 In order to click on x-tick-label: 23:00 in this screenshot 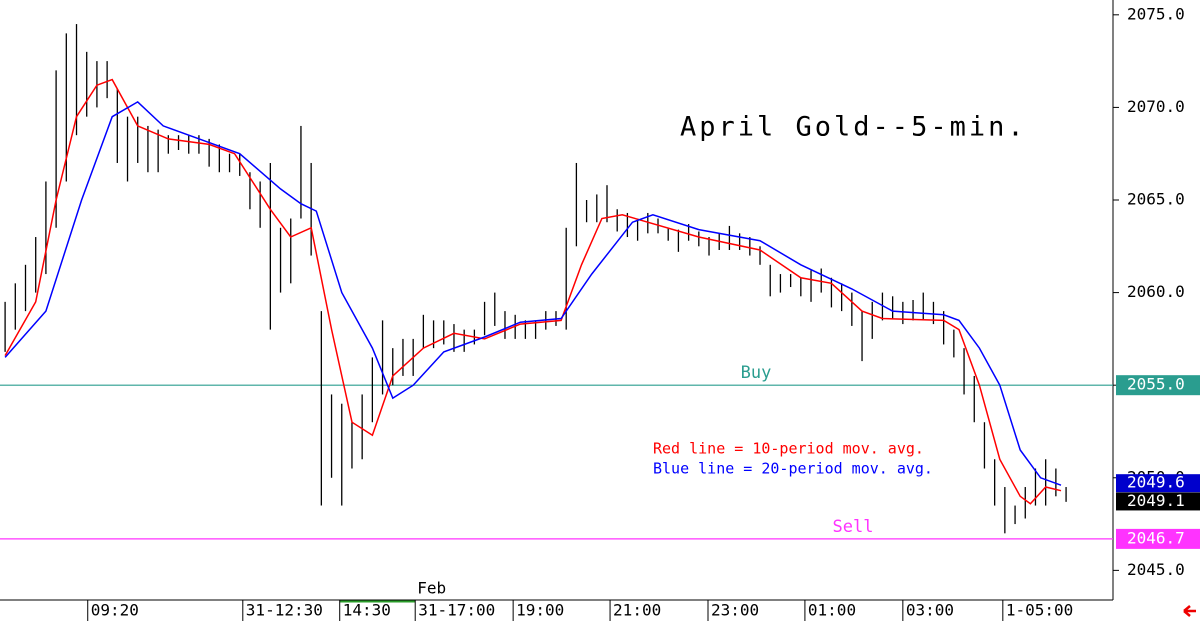, I will do `click(735, 610)`.